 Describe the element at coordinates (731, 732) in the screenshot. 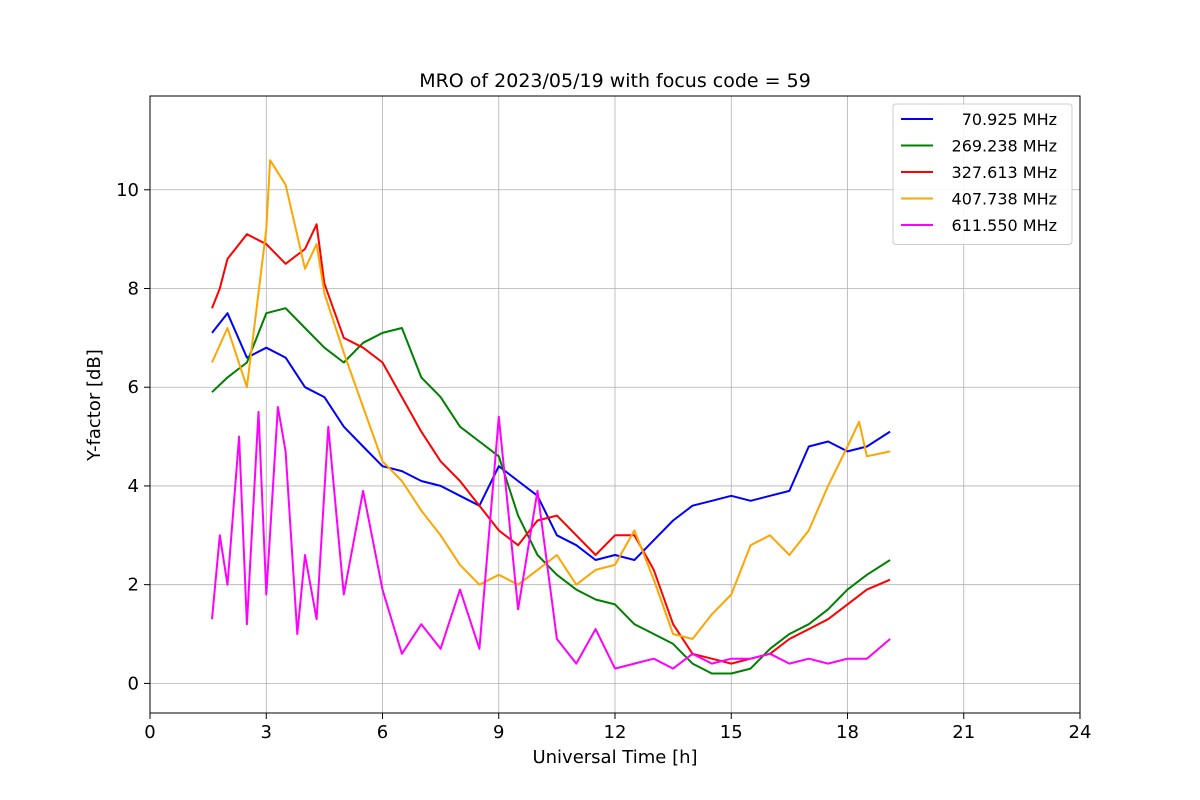

I see `x-tick-label: 15` at that location.